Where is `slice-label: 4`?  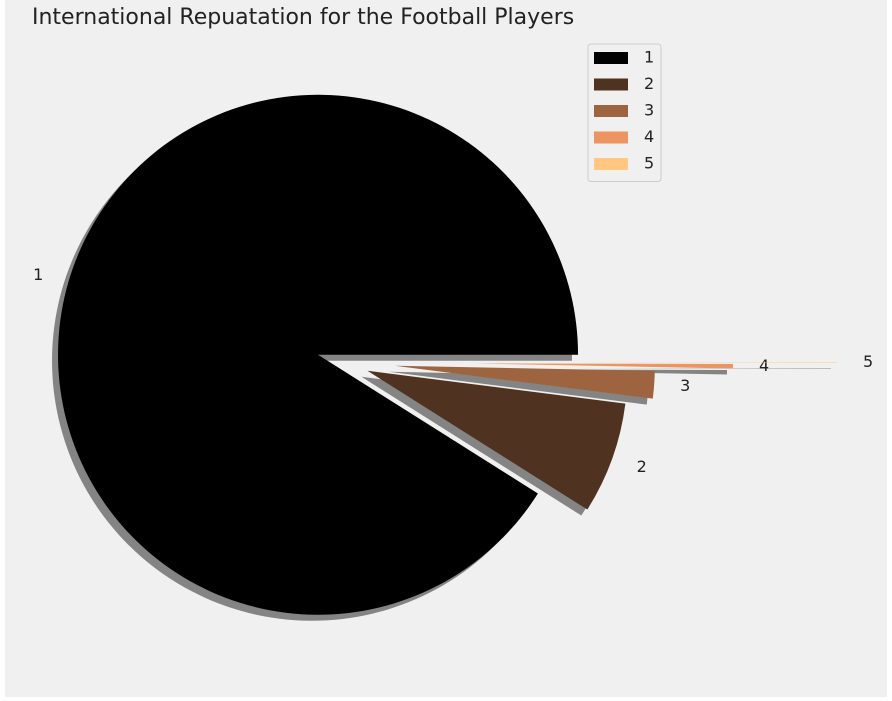 slice-label: 4 is located at coordinates (764, 365).